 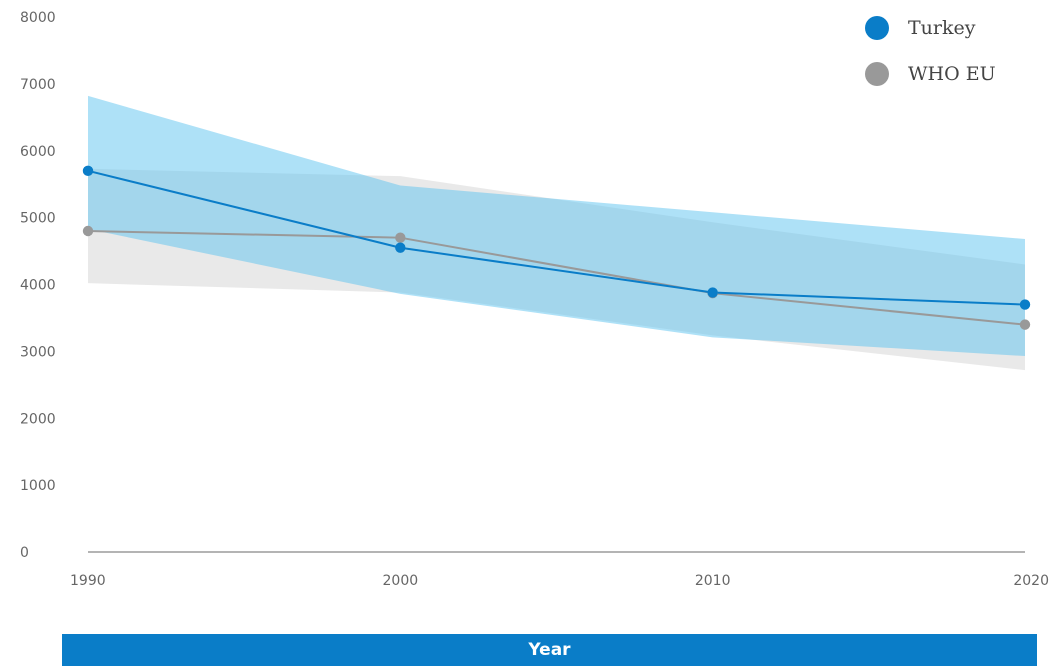 I want to click on x-axis-ticks: 1990 2000 2010 2020, so click(x=559, y=581).